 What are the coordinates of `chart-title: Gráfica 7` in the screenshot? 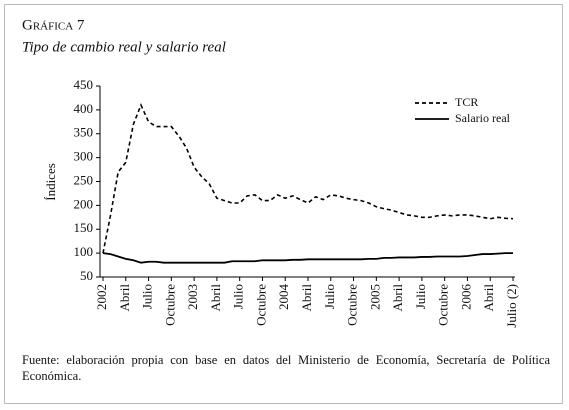 It's located at (53, 25).